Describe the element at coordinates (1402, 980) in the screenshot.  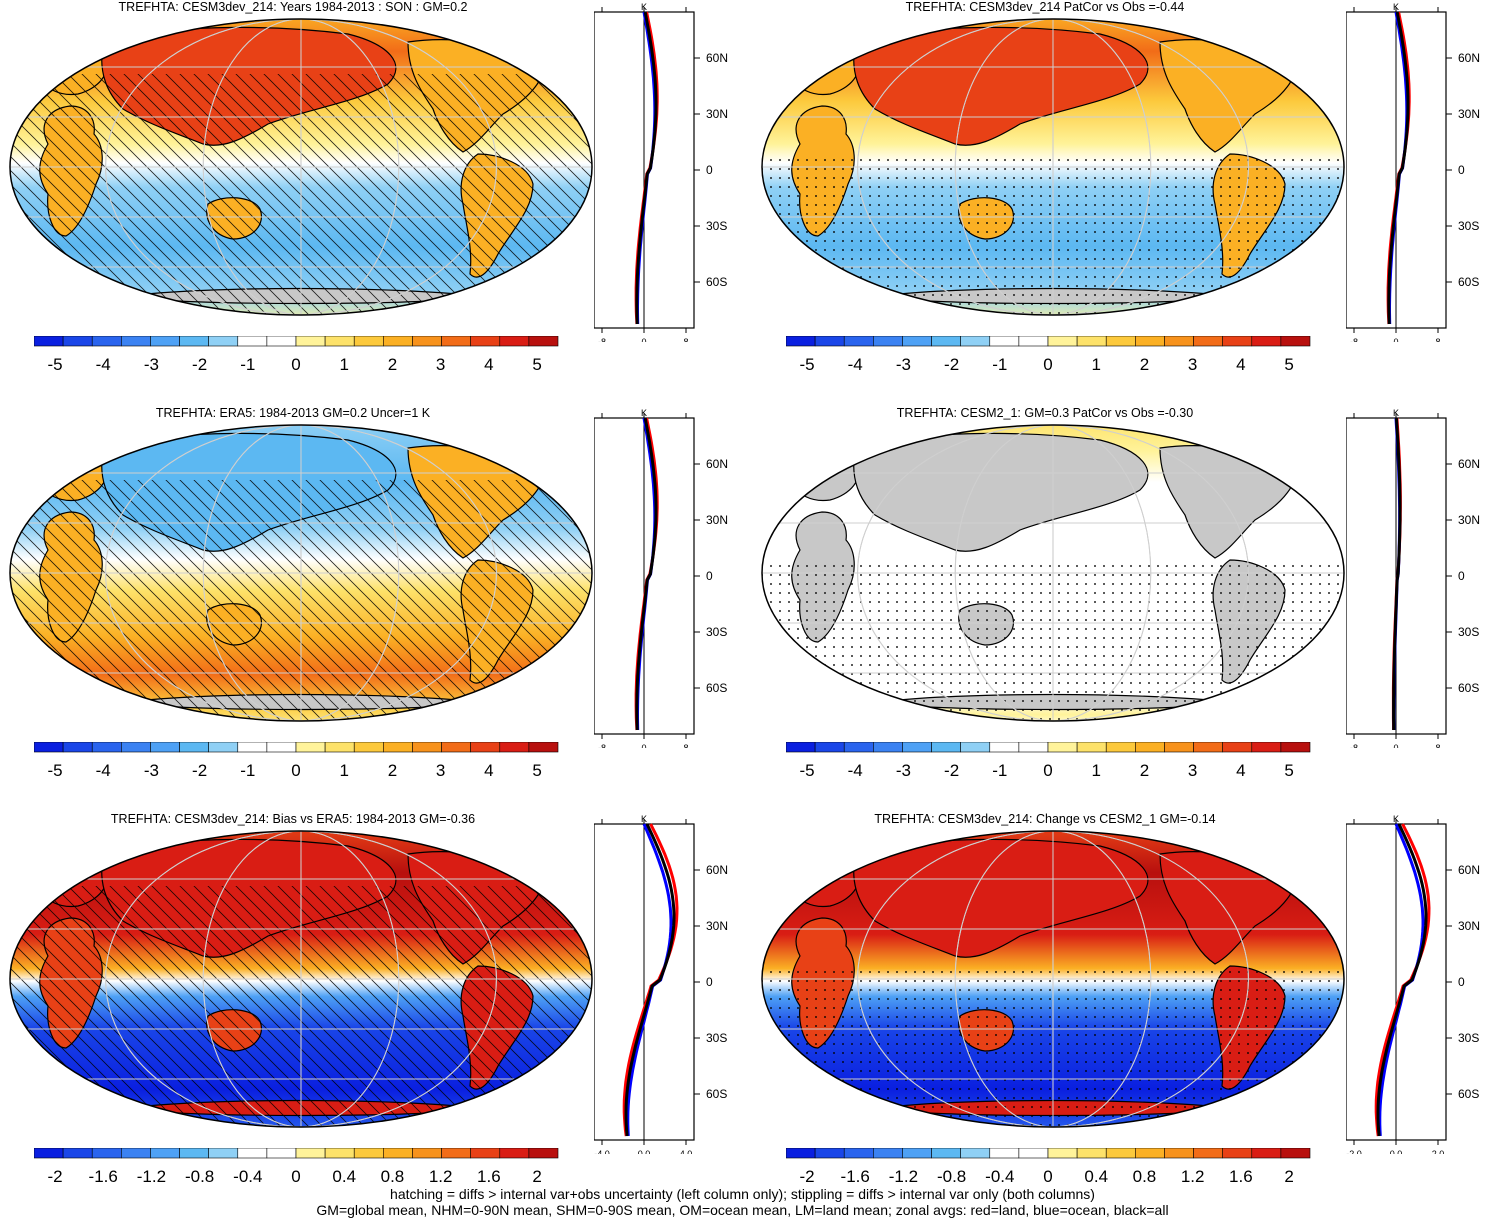
I see `zonal-land-line` at that location.